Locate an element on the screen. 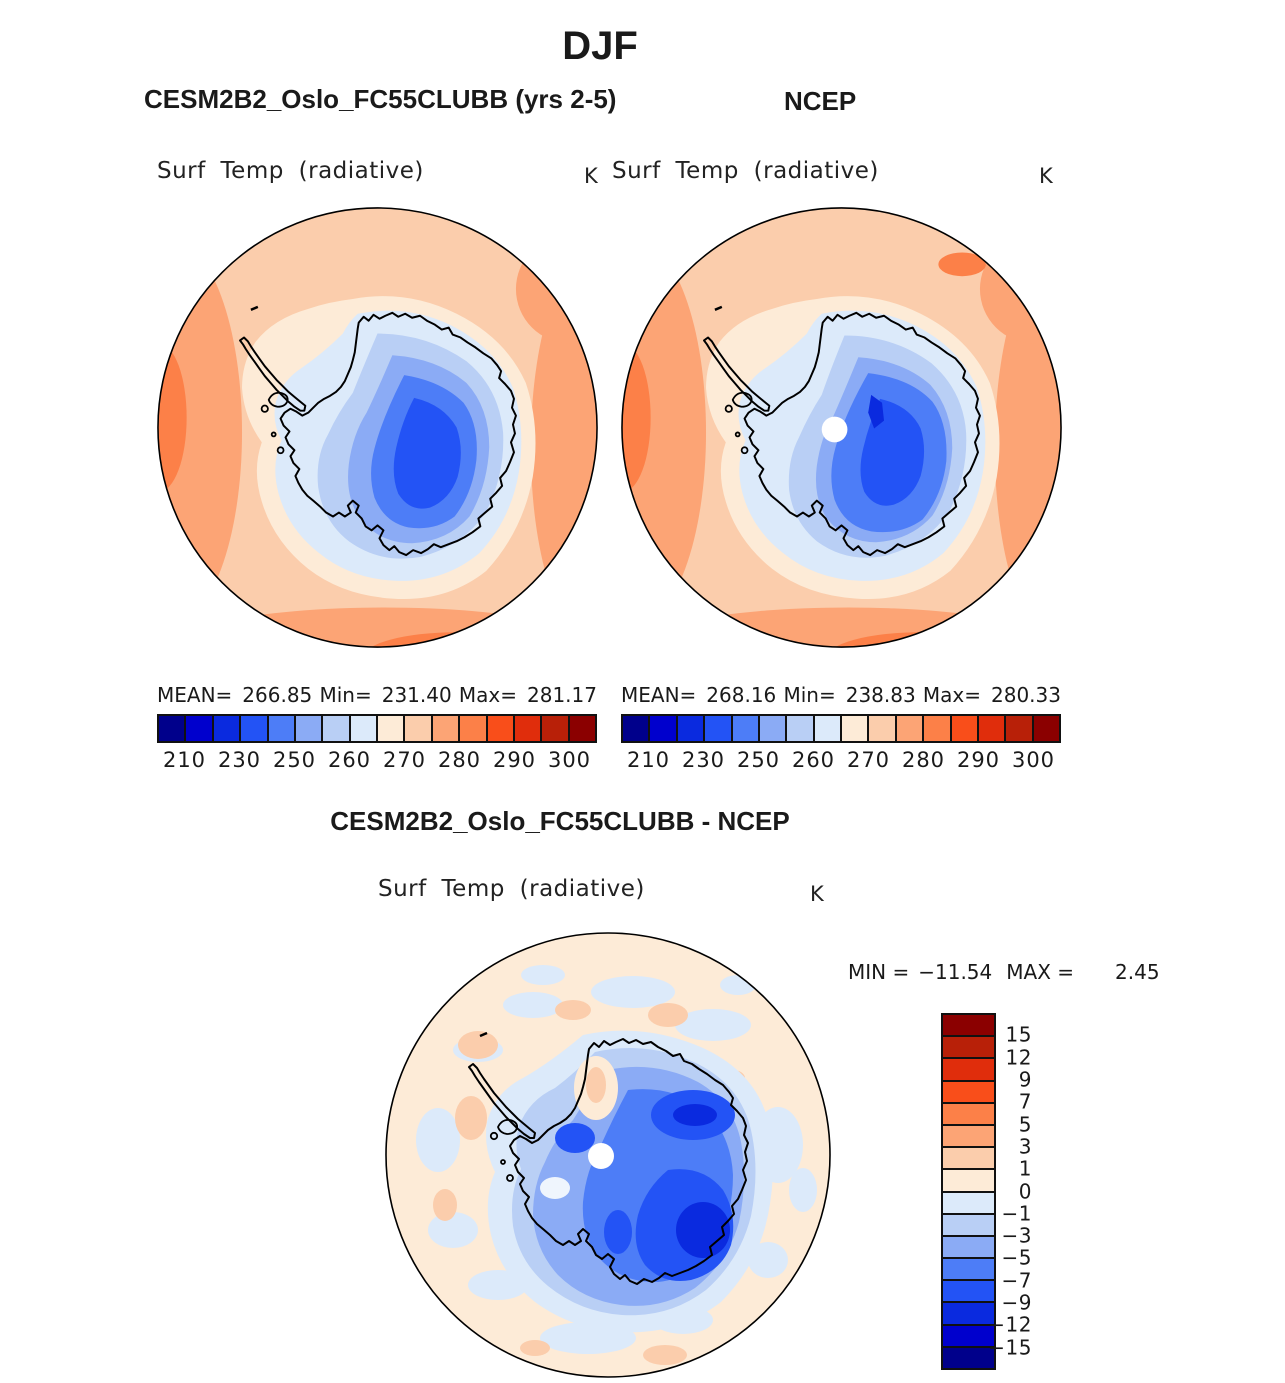 The image size is (1285, 1383). right-stats: MEAN= 268.16 Min= 238.83 Max= 280.33 is located at coordinates (841, 695).